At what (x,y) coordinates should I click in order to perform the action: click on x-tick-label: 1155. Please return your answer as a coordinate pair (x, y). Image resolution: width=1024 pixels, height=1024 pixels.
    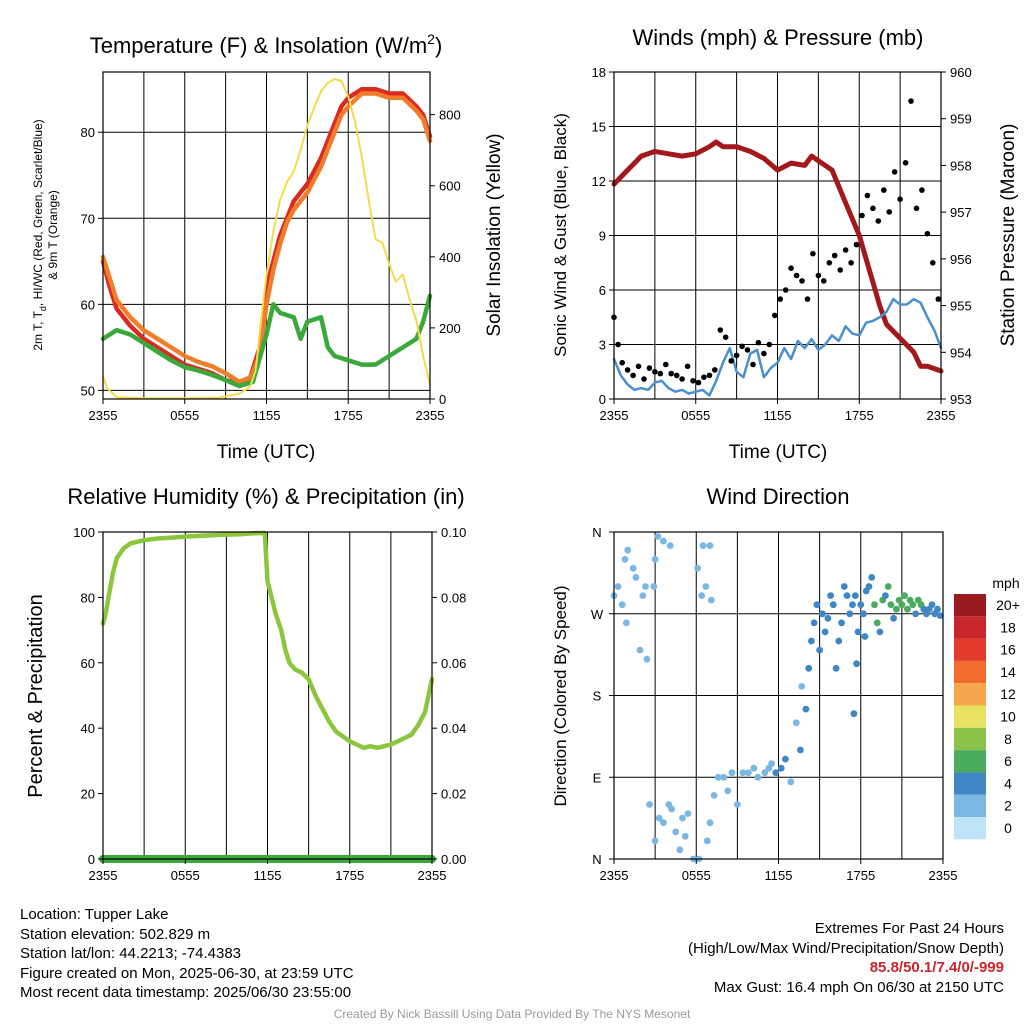
    Looking at the image, I should click on (268, 875).